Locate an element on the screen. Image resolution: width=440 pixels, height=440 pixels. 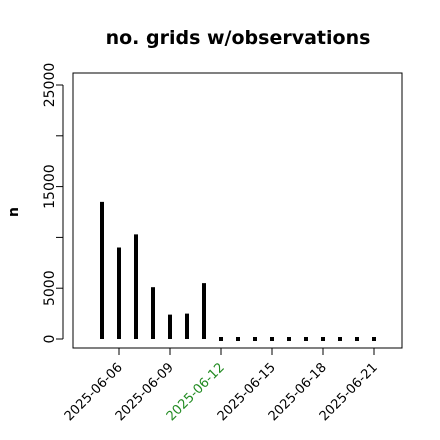
y-tick-label: 15000 is located at coordinates (50, 186).